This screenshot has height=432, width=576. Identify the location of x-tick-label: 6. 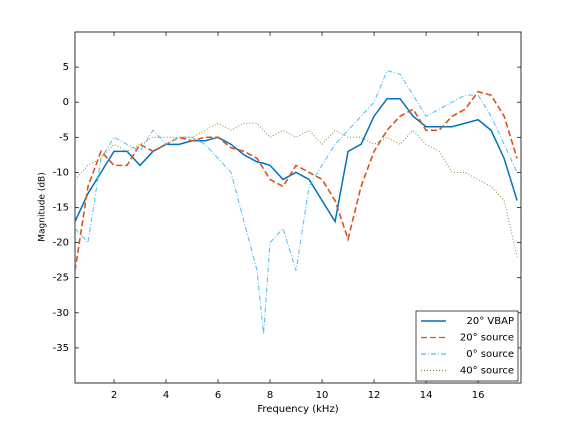
(218, 395).